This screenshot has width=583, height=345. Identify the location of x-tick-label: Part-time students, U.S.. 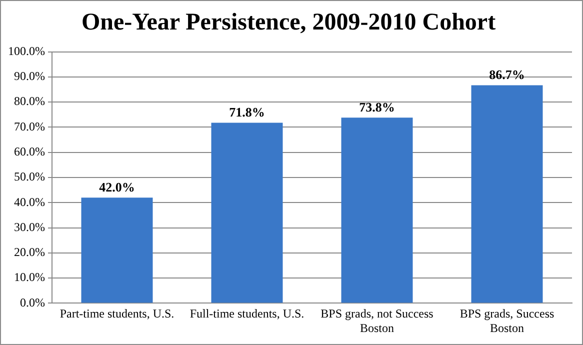
(117, 313).